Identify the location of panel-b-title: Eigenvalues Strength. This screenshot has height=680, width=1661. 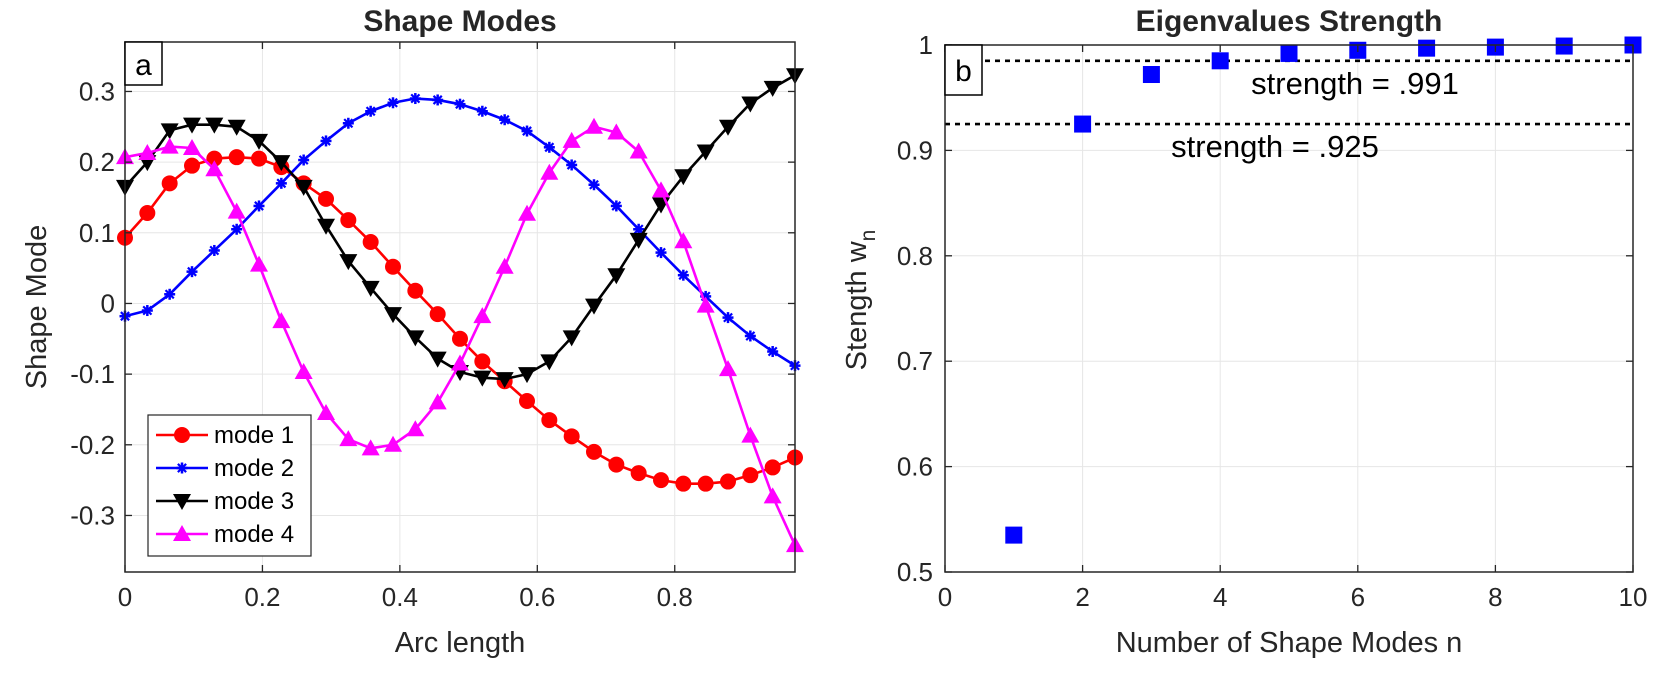
(1289, 21).